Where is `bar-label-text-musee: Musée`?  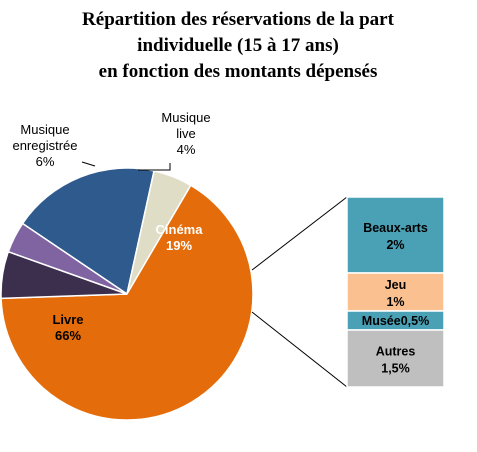
bar-label-text-musee: Musée is located at coordinates (381, 321).